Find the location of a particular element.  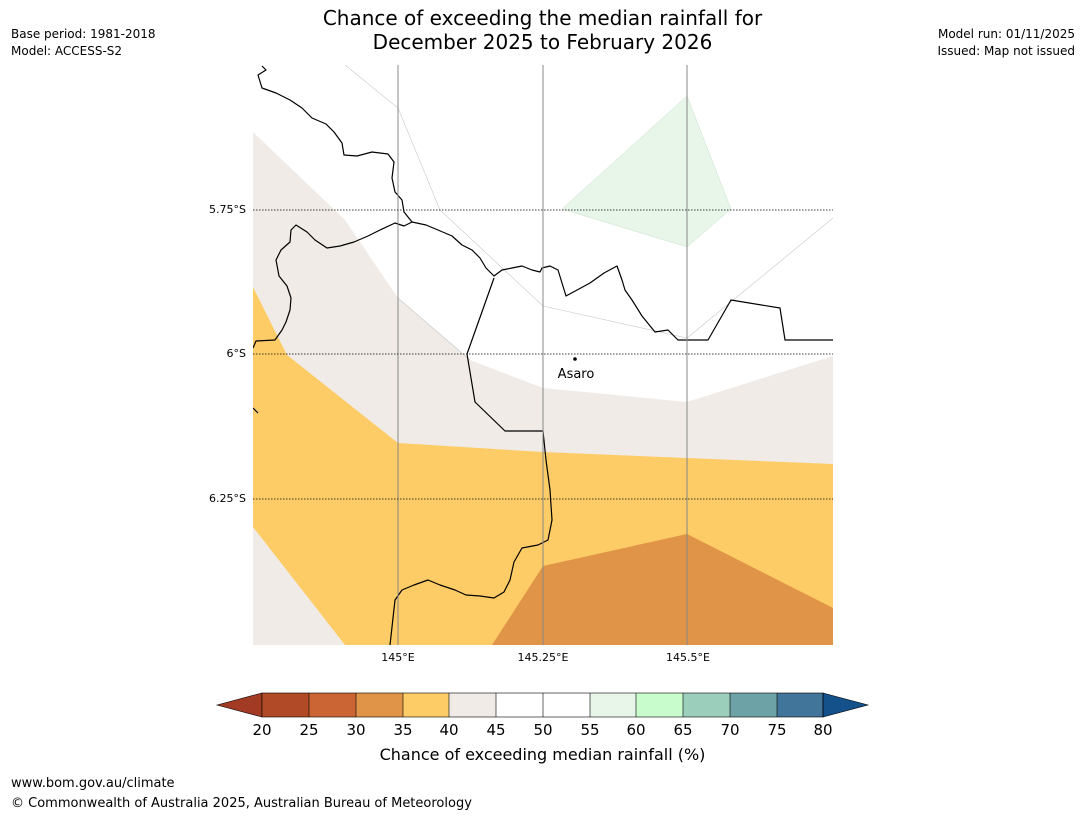

colorbar-tick-label: 75 is located at coordinates (776, 730).